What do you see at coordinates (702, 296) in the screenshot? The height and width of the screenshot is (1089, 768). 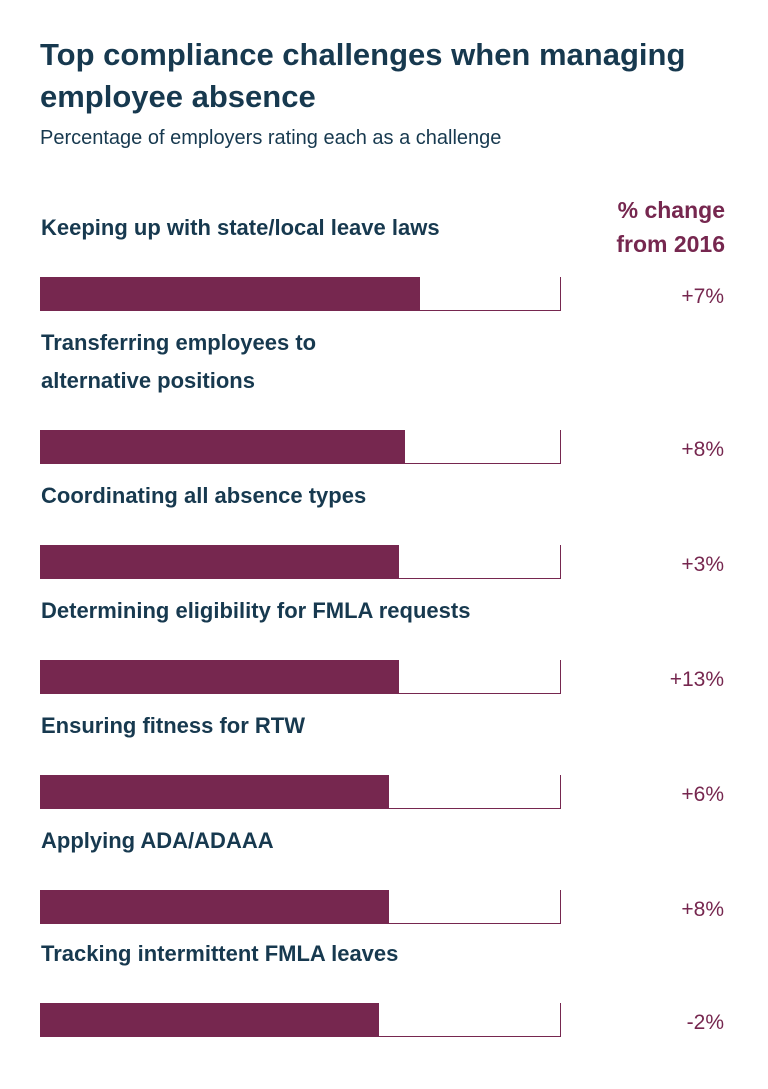 I see `change-value: +7%` at bounding box center [702, 296].